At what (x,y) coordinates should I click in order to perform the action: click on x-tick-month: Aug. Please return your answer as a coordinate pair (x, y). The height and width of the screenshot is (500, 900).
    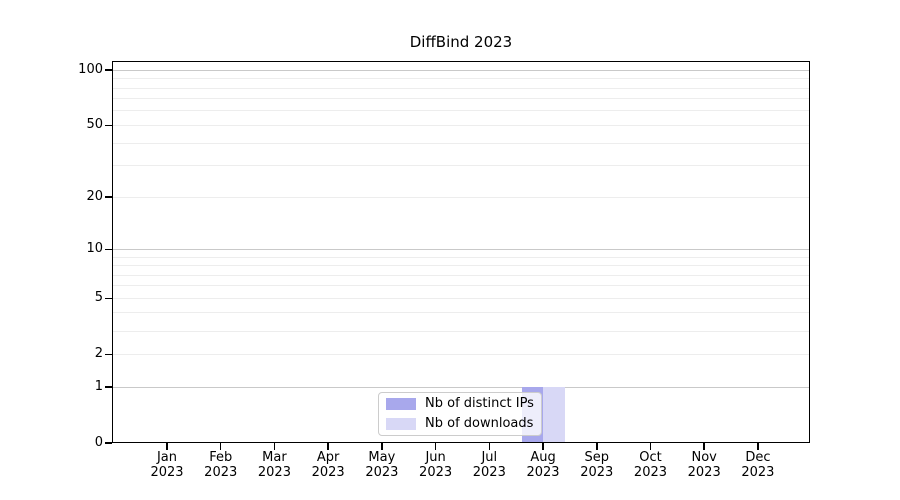
    Looking at the image, I should click on (543, 457).